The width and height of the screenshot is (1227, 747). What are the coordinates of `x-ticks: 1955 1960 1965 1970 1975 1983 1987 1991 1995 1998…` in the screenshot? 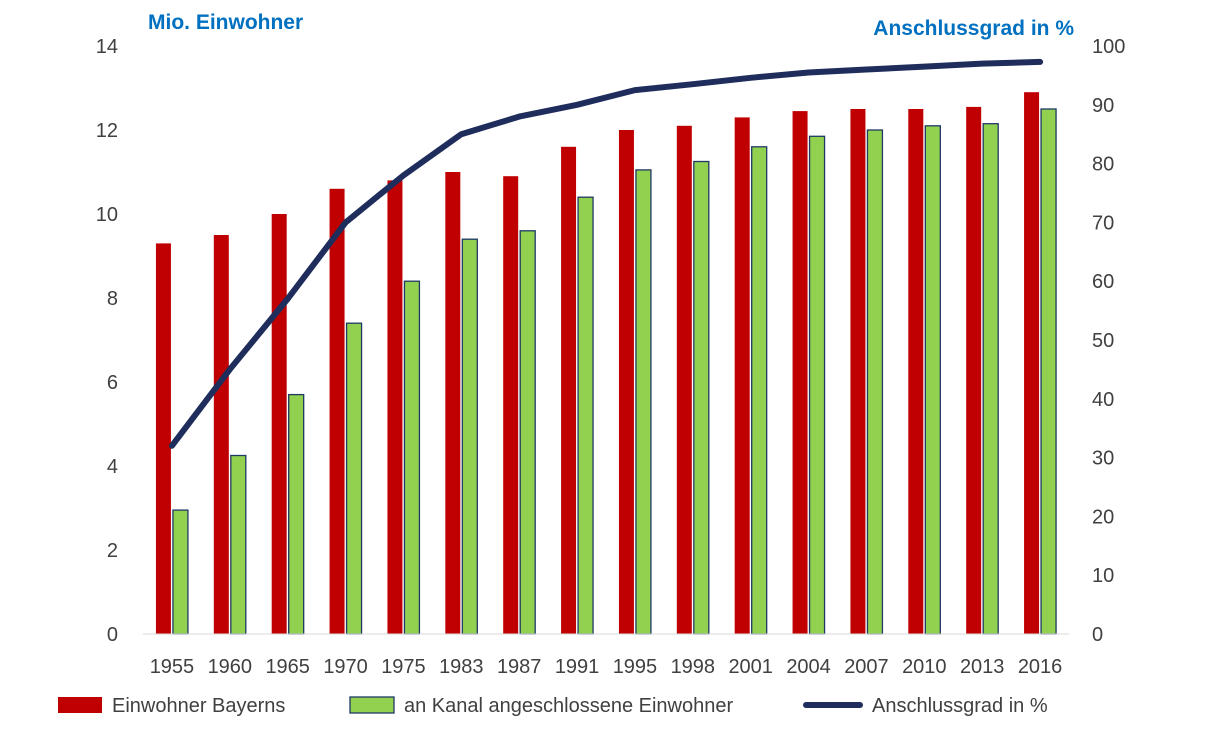 It's located at (606, 667).